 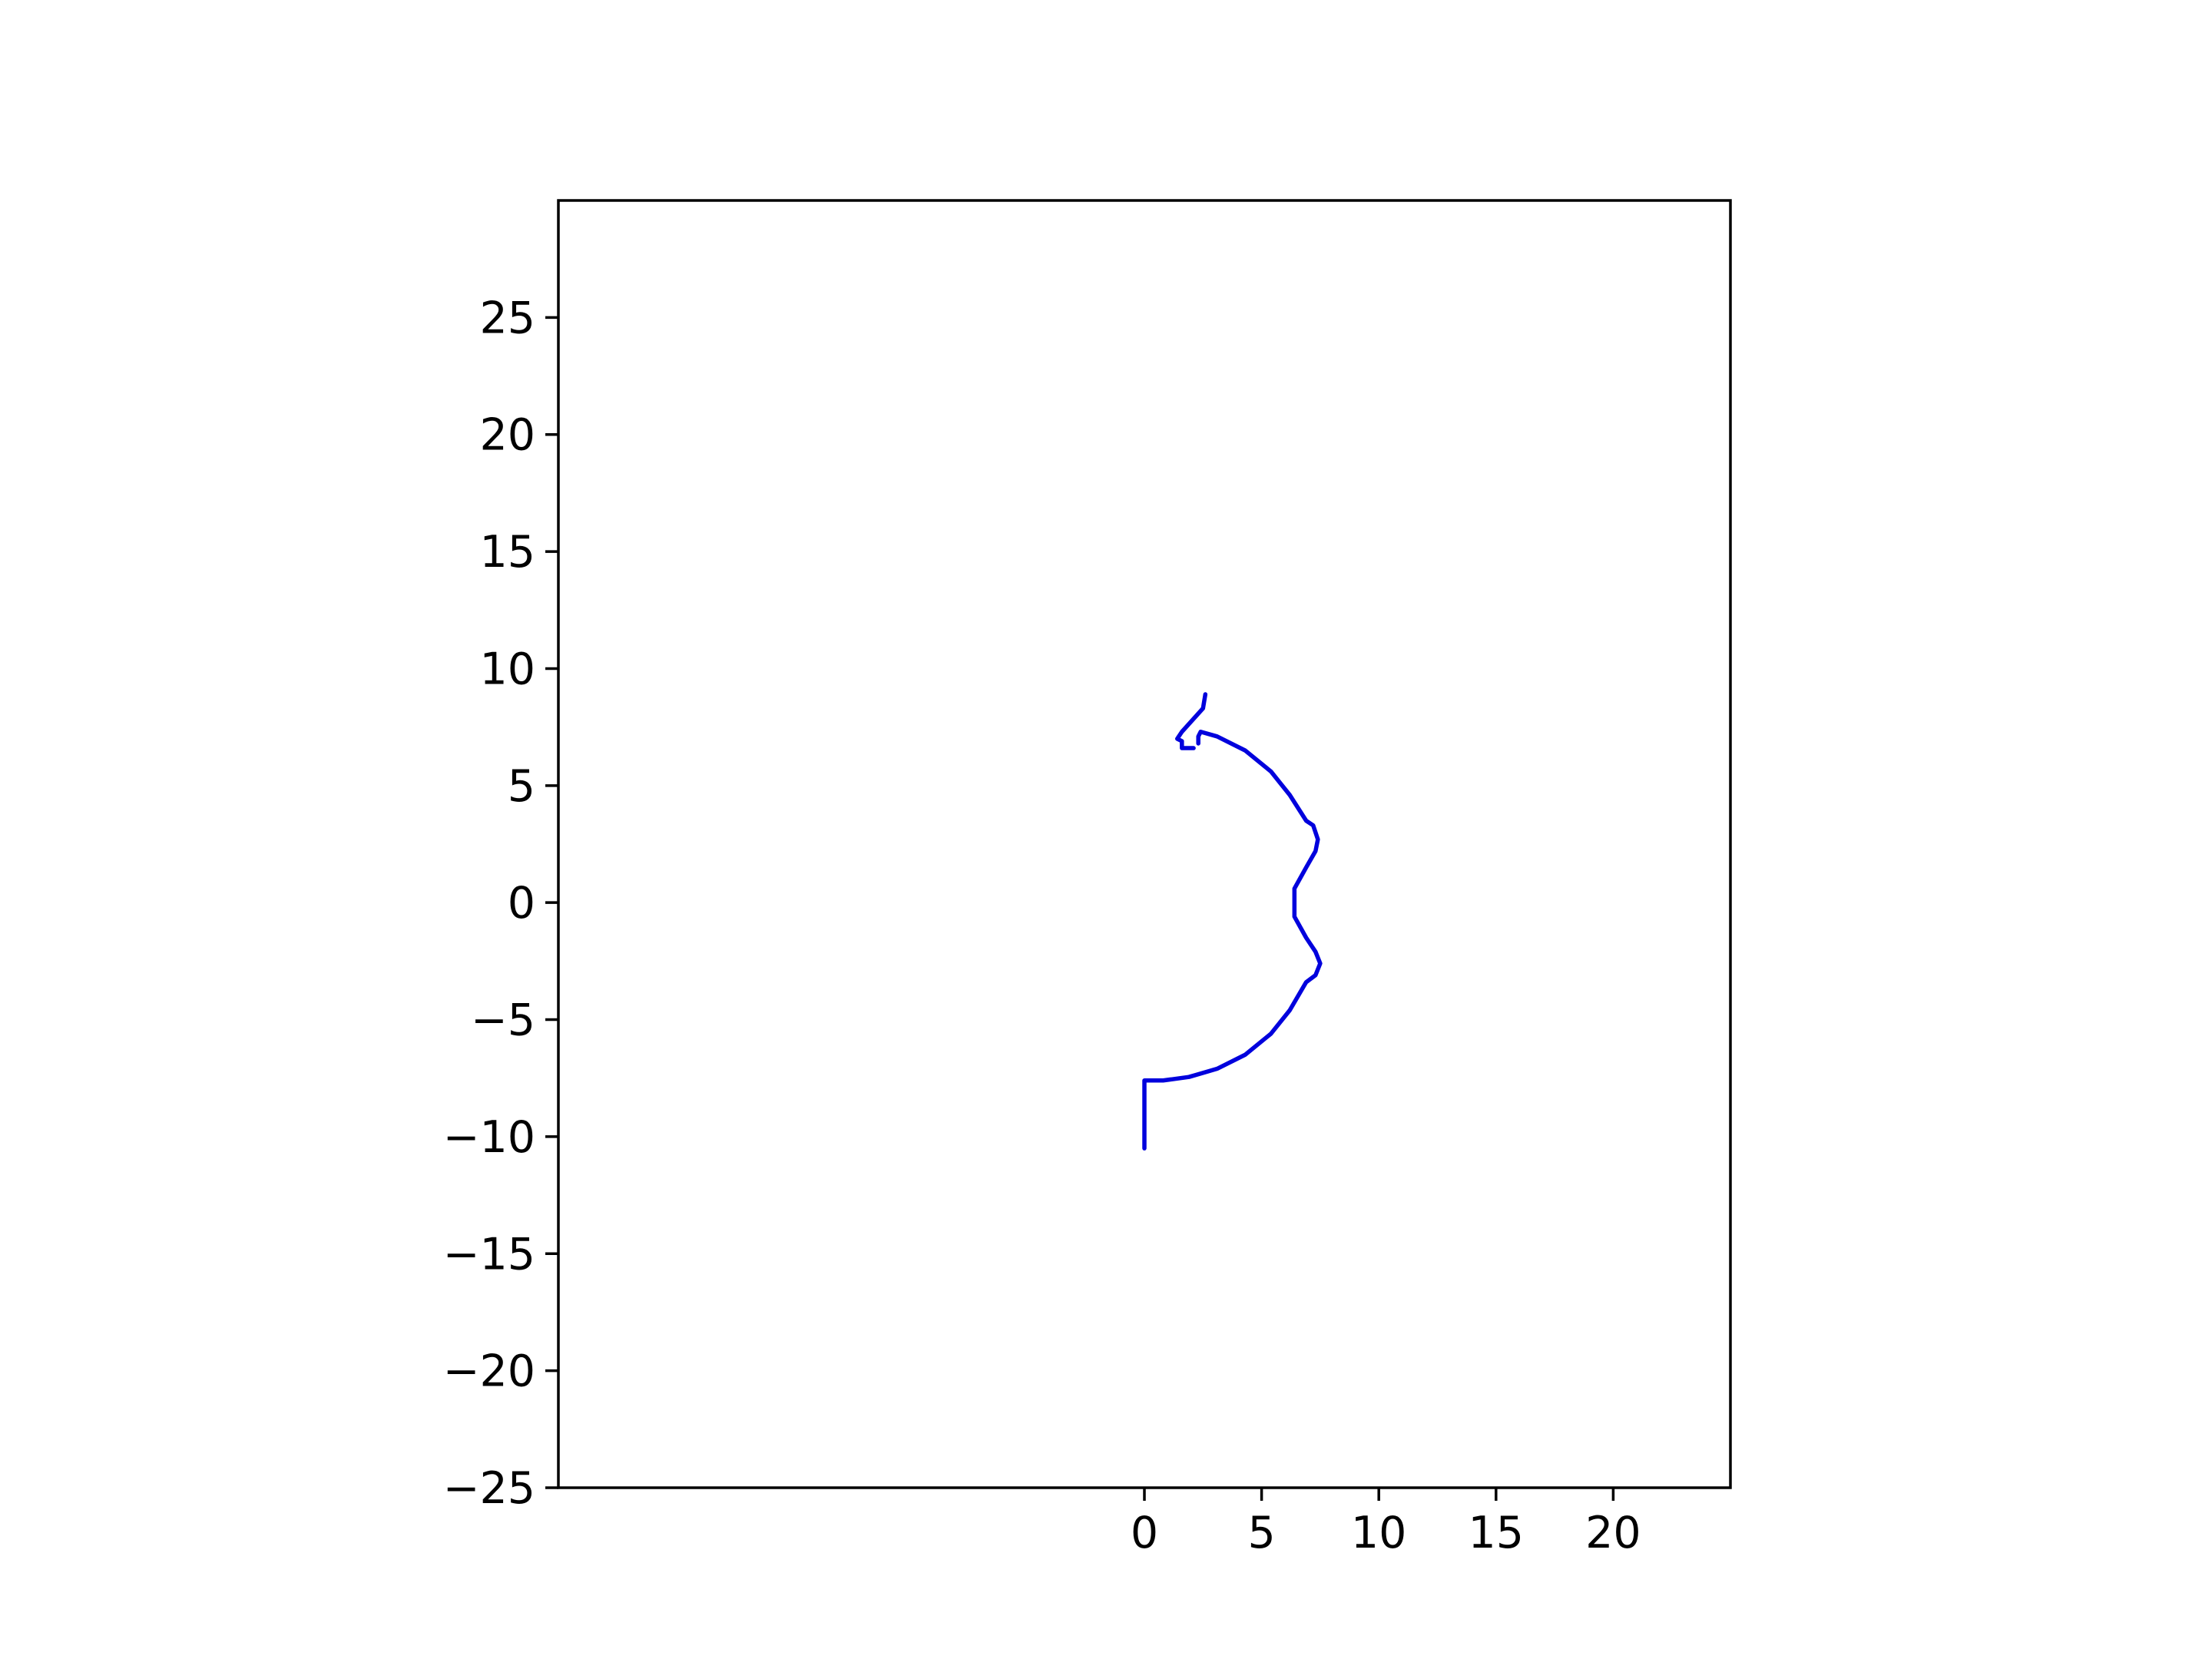 I want to click on y-tick-label: −10, so click(x=489, y=1137).